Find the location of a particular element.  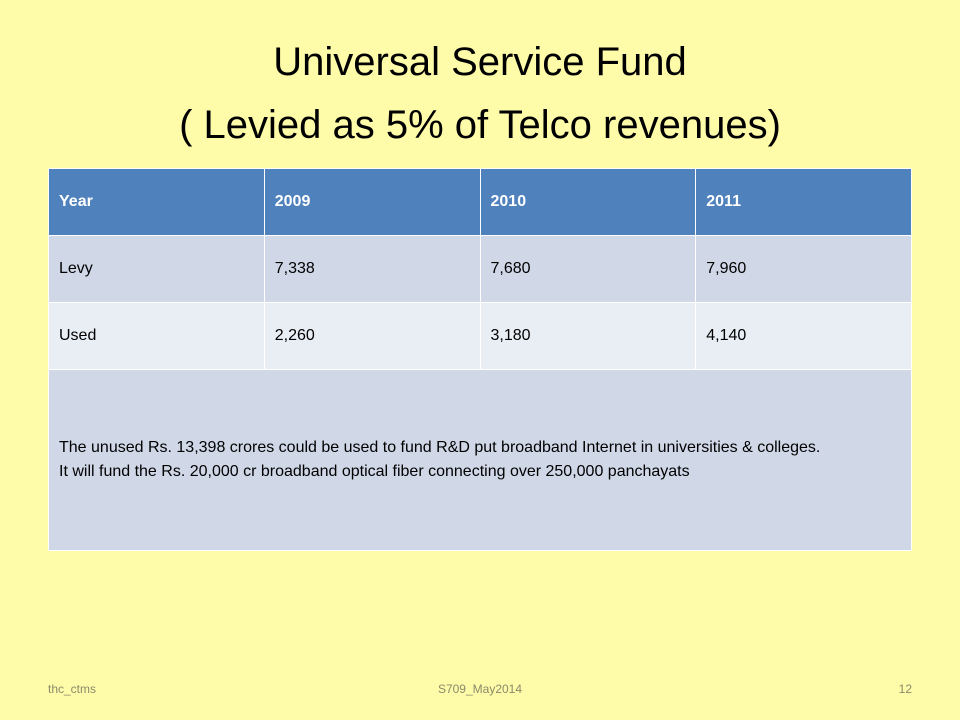

cell: 7,960 is located at coordinates (803, 269).